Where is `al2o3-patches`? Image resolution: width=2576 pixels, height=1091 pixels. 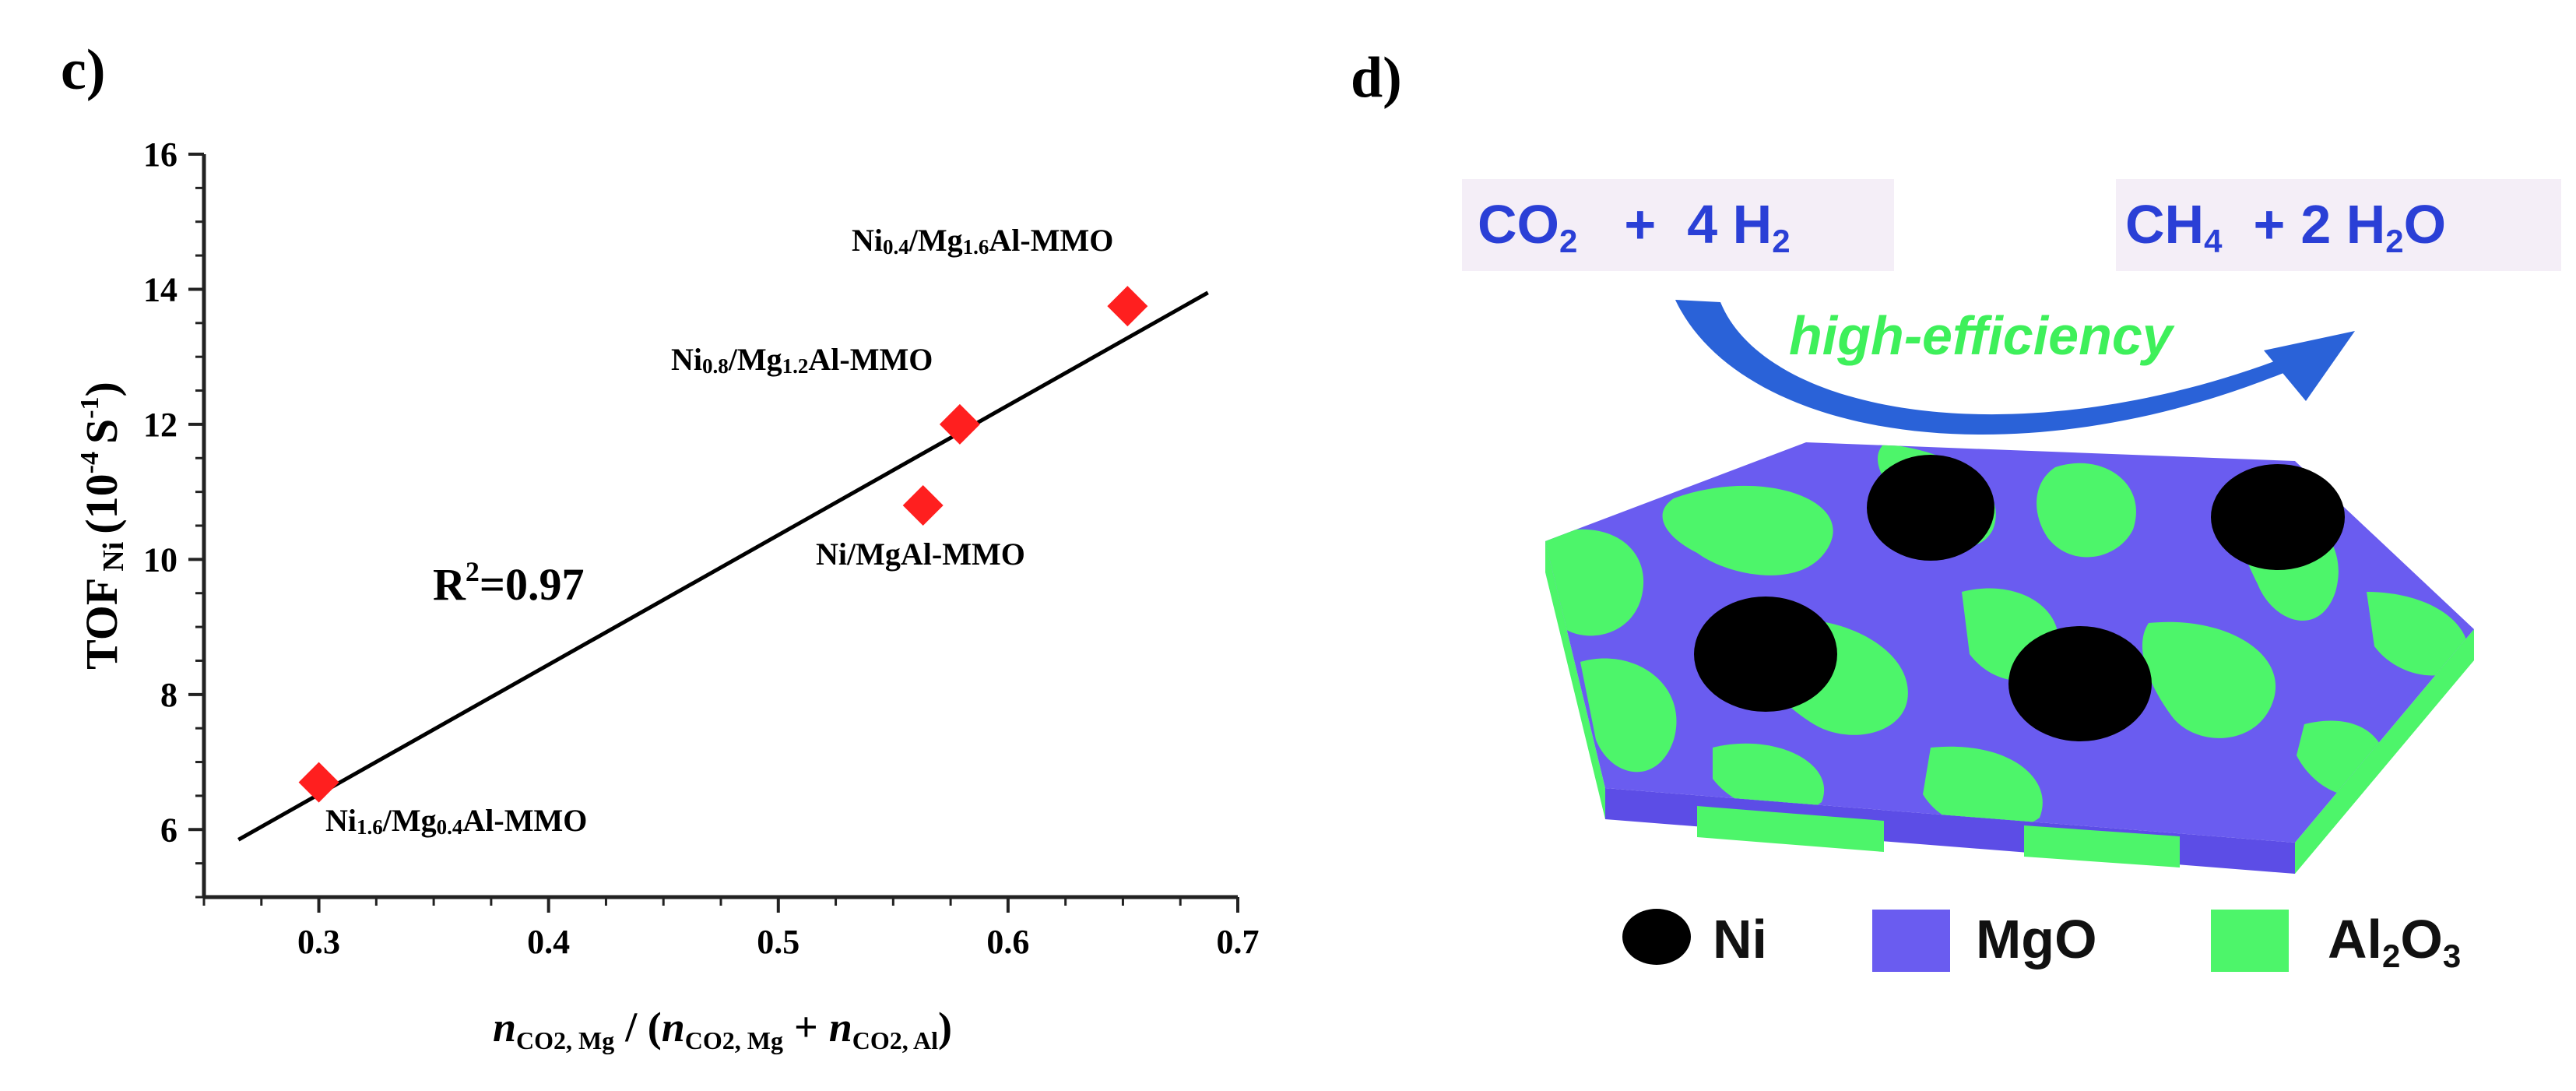
al2o3-patches is located at coordinates (2007, 637).